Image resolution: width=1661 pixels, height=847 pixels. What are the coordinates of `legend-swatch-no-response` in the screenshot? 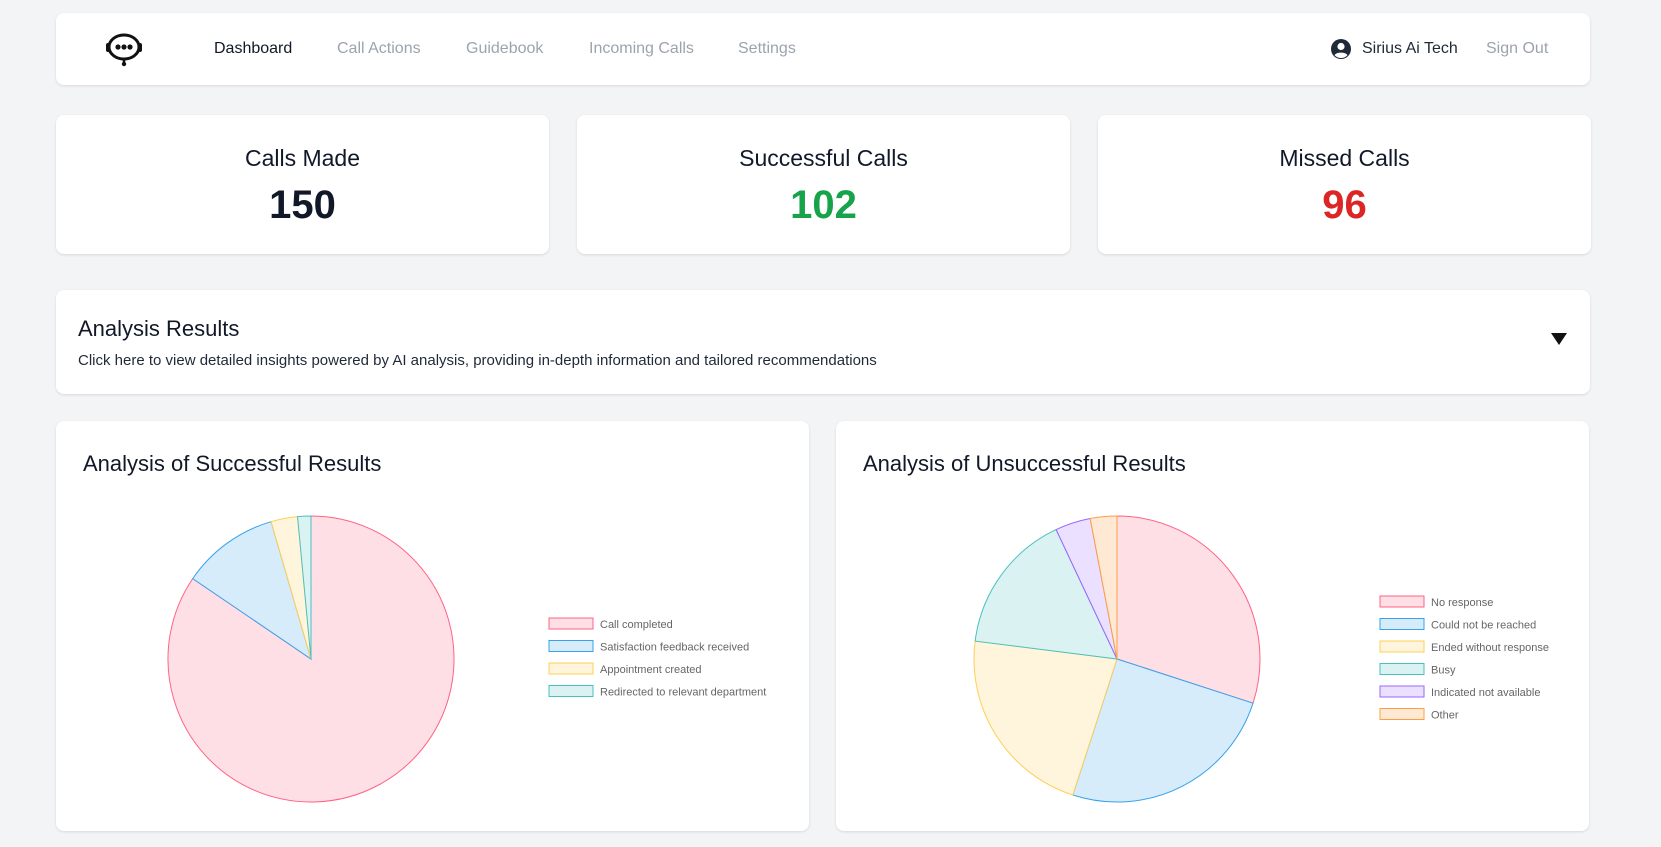 It's located at (1402, 601).